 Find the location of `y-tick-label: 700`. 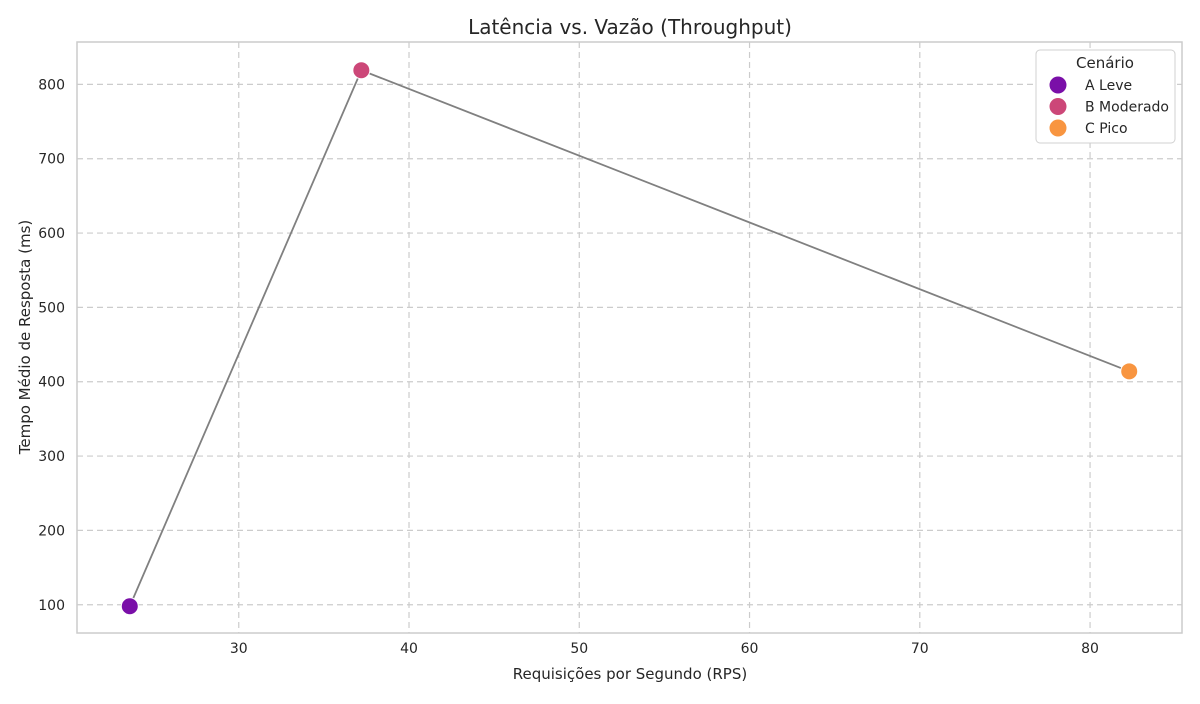

y-tick-label: 700 is located at coordinates (51, 160).